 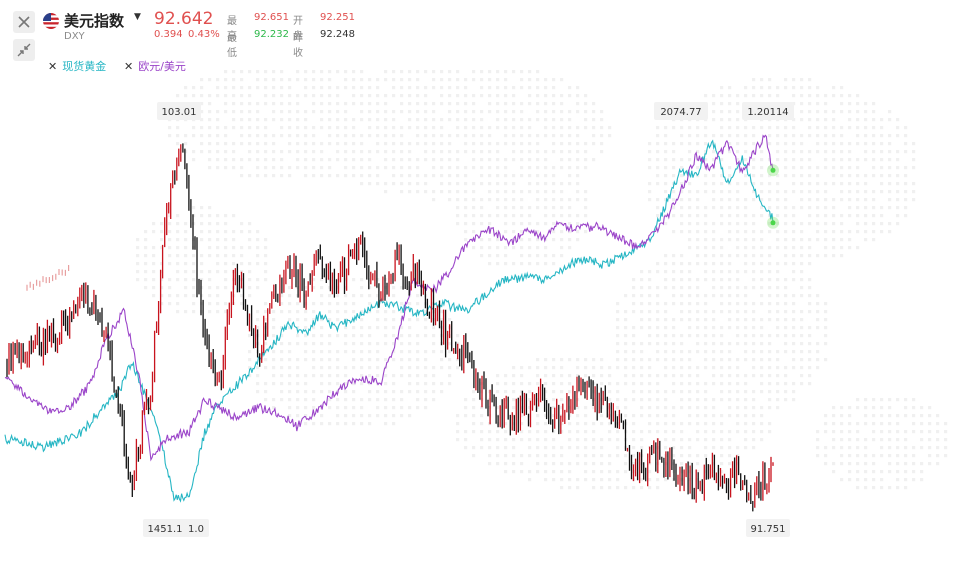 I want to click on legend-item-gold: ✕ 现货黄金, so click(x=77, y=66).